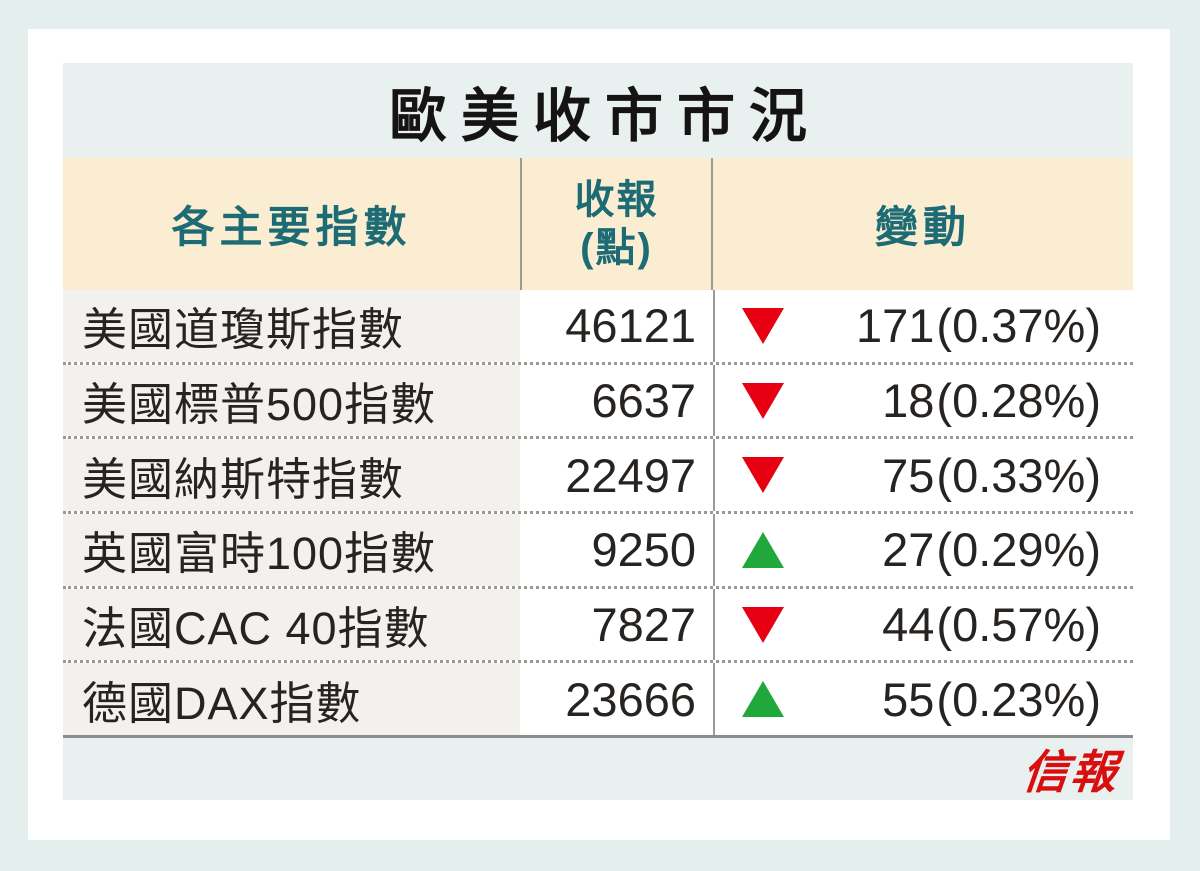 This screenshot has width=1200, height=871. I want to click on index-name-cell: 美國納斯特指數, so click(291, 475).